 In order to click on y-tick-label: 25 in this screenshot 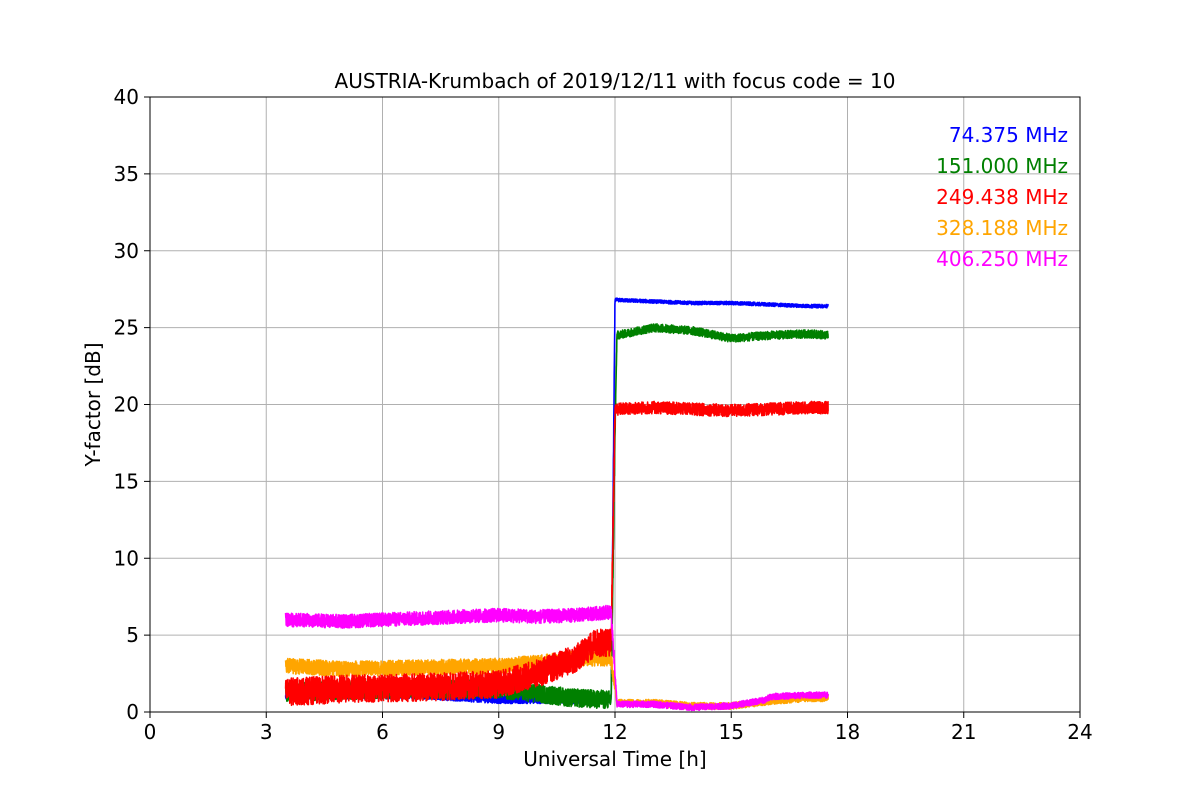, I will do `click(126, 328)`.